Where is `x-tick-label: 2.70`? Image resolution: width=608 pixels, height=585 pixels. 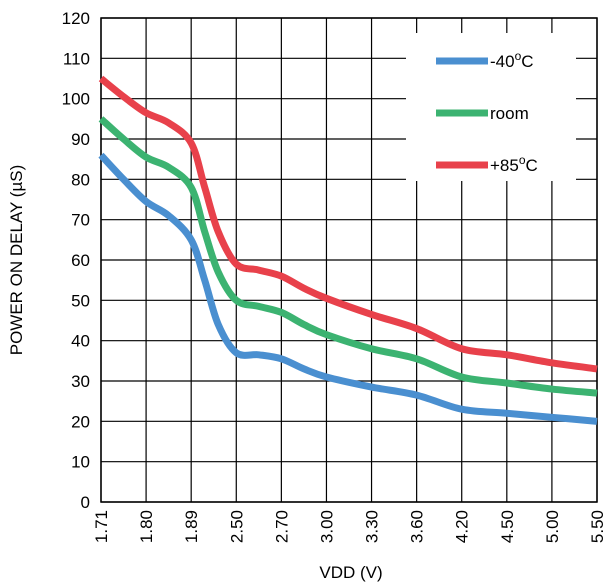 x-tick-label: 2.70 is located at coordinates (281, 526).